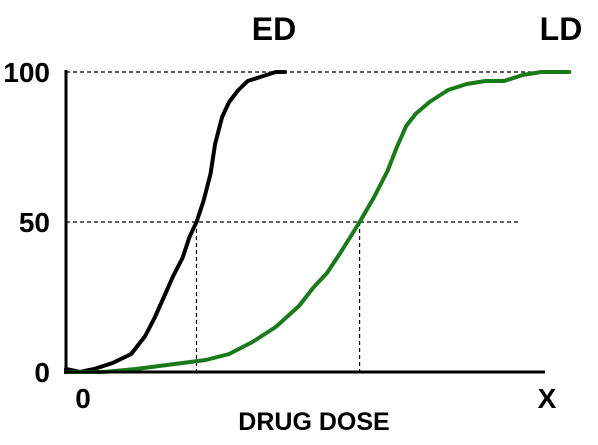 The width and height of the screenshot is (598, 445). What do you see at coordinates (42, 372) in the screenshot?
I see `y-tick-label-0: 0` at bounding box center [42, 372].